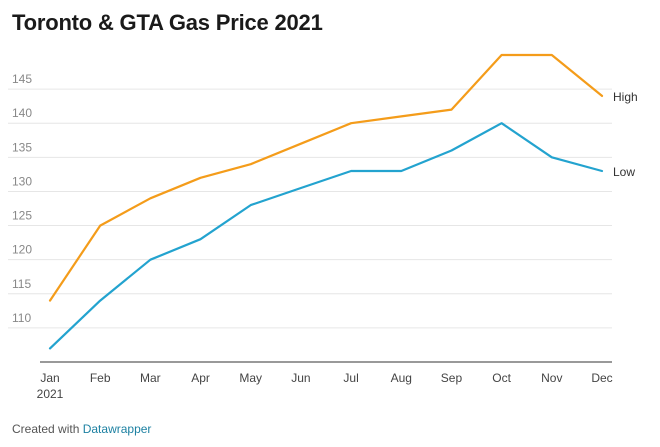 The width and height of the screenshot is (660, 447). Describe the element at coordinates (22, 79) in the screenshot. I see `y-tick-label: 145` at that location.